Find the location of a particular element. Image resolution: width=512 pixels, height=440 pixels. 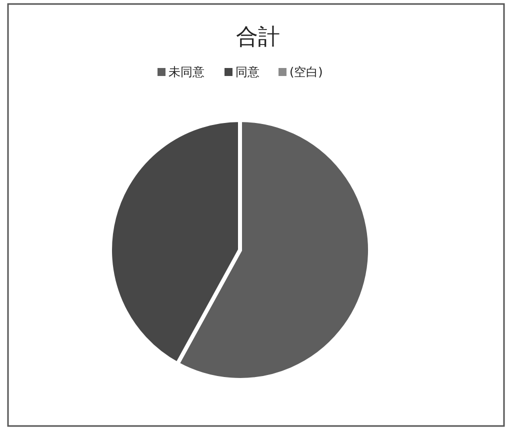

chart-title: 合計 is located at coordinates (258, 37).